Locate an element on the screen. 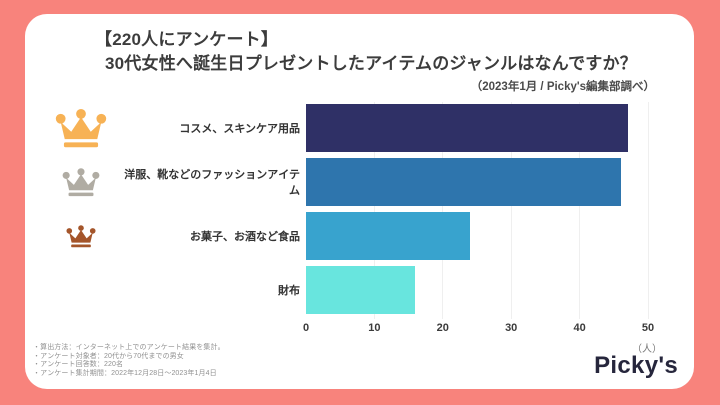 The image size is (720, 405). chart-row: お菓子、お酒など食品 is located at coordinates (359, 236).